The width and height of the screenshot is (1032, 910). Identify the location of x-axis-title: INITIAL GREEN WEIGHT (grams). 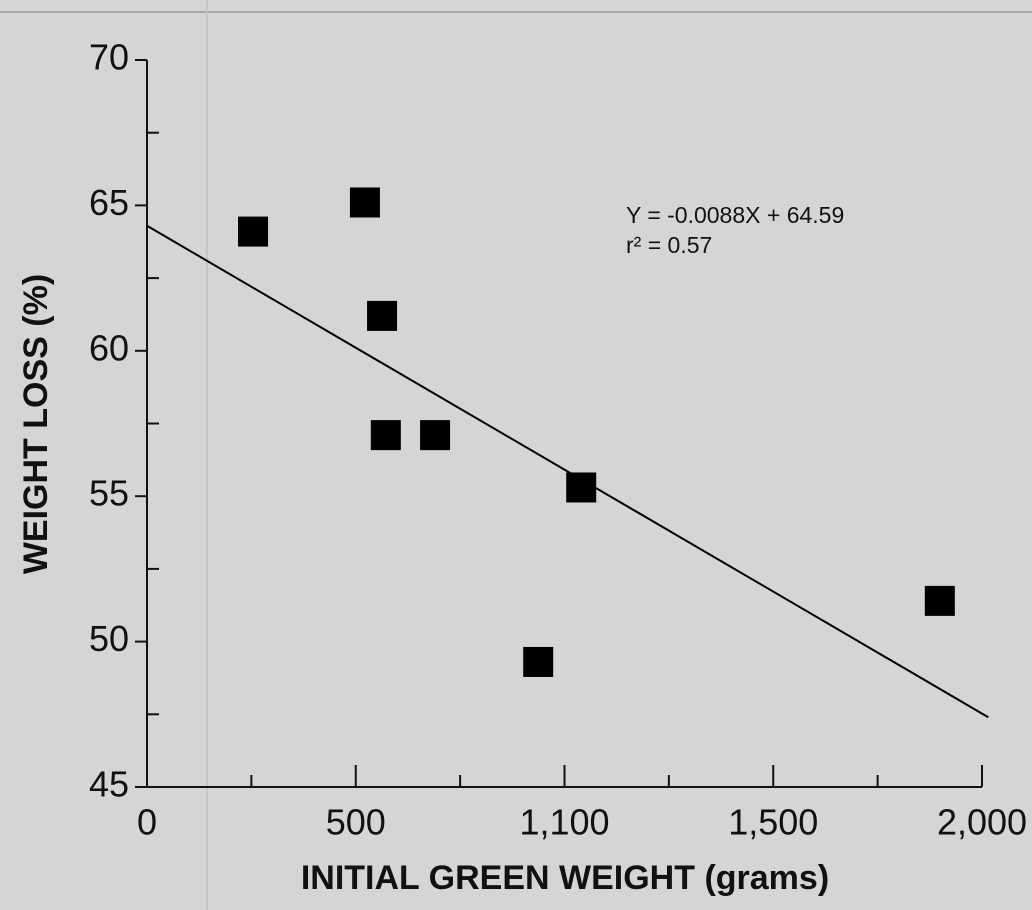
(565, 878).